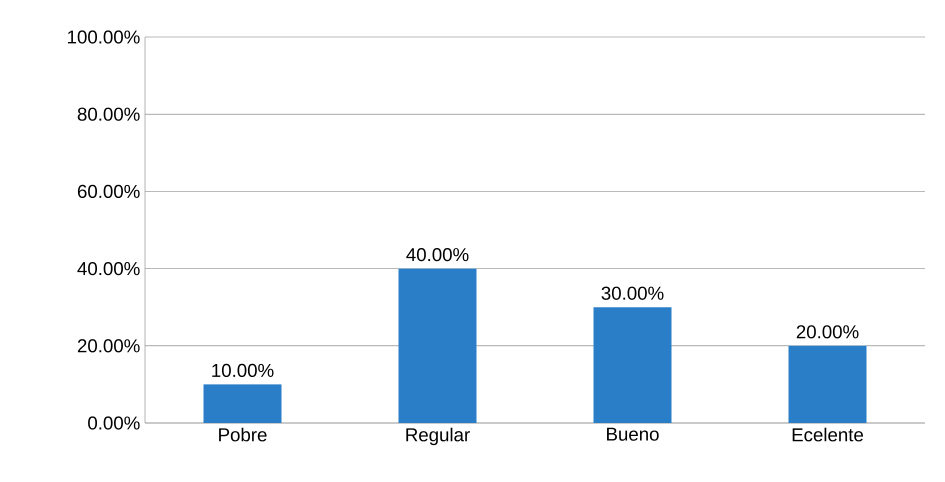 Image resolution: width=945 pixels, height=482 pixels. Describe the element at coordinates (827, 331) in the screenshot. I see `data-label: 20.00%` at that location.